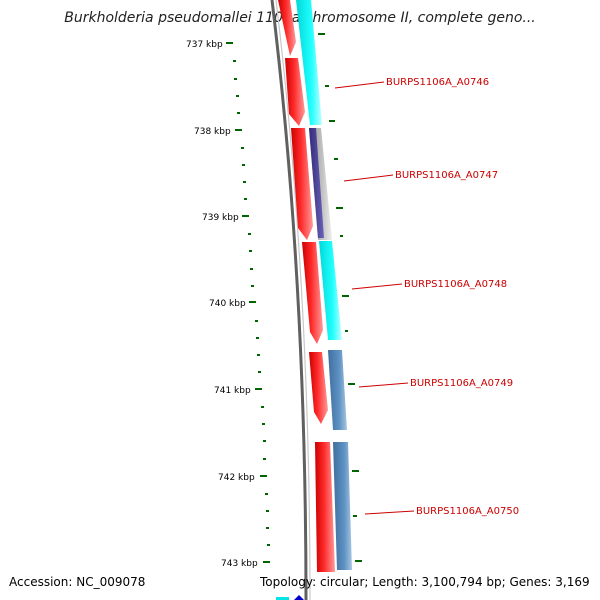 This screenshot has width=600, height=600. I want to click on tick-label-738: 738 kbp, so click(212, 132).